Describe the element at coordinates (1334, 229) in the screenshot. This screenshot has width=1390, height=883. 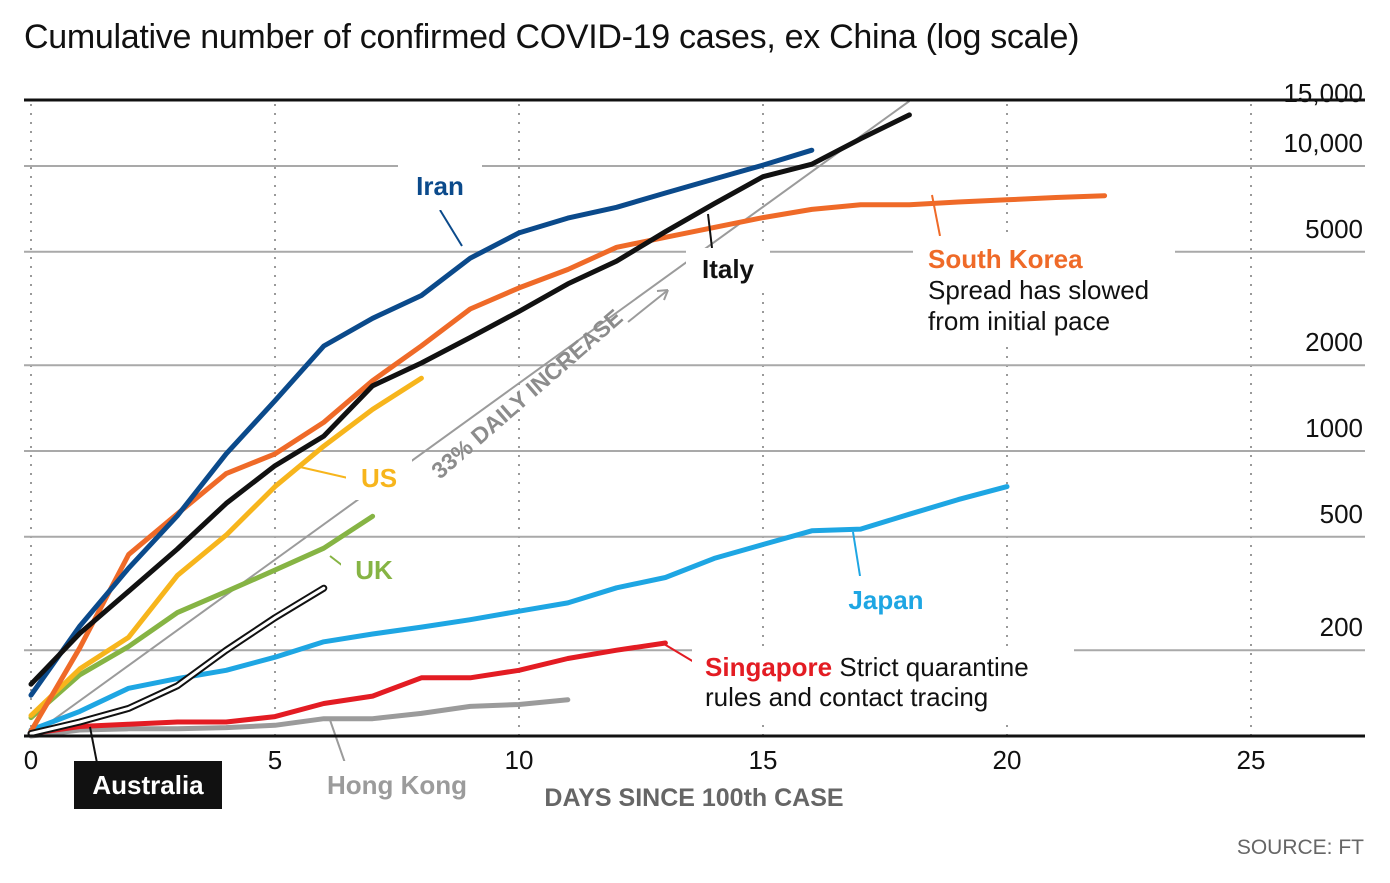
I see `y-tick-label: 5000` at that location.